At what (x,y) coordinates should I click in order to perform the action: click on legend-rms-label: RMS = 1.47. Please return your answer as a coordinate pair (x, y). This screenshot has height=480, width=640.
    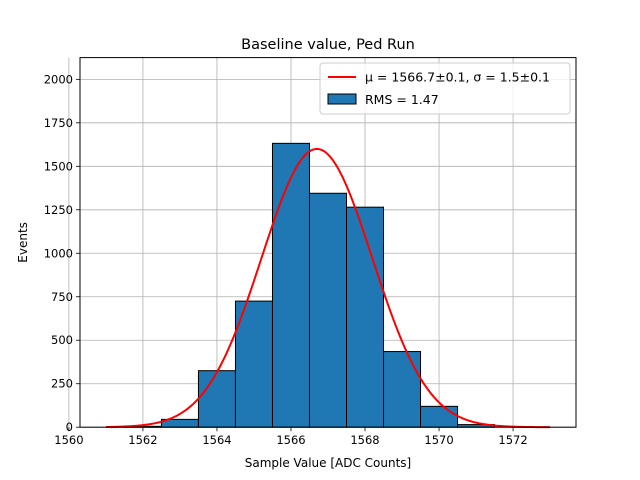
    Looking at the image, I should click on (402, 99).